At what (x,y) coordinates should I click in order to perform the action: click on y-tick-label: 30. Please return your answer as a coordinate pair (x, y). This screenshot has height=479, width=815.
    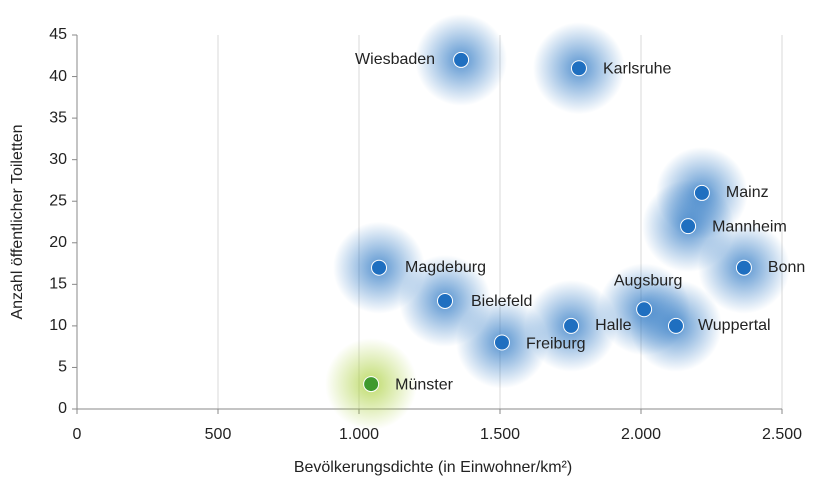
    Looking at the image, I should click on (58, 159).